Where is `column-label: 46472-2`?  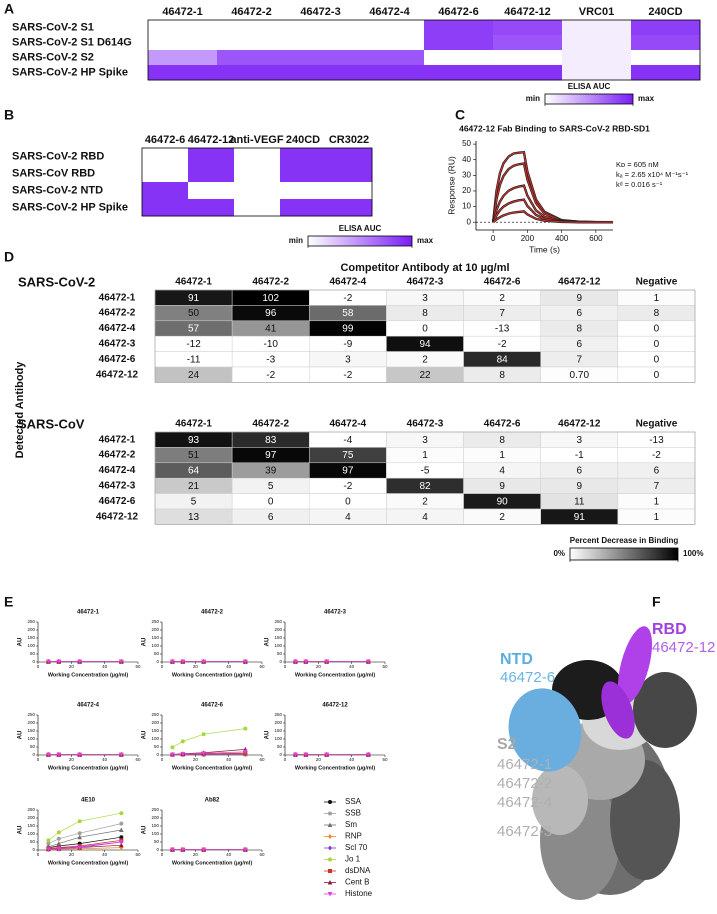 column-label: 46472-2 is located at coordinates (270, 424).